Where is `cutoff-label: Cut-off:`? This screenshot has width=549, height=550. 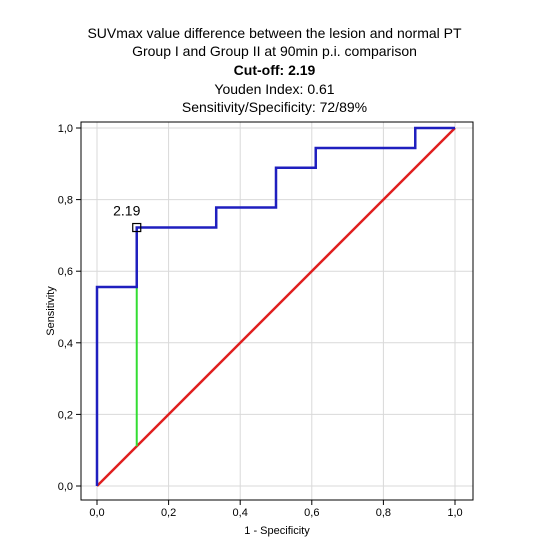
cutoff-label: Cut-off: is located at coordinates (259, 70).